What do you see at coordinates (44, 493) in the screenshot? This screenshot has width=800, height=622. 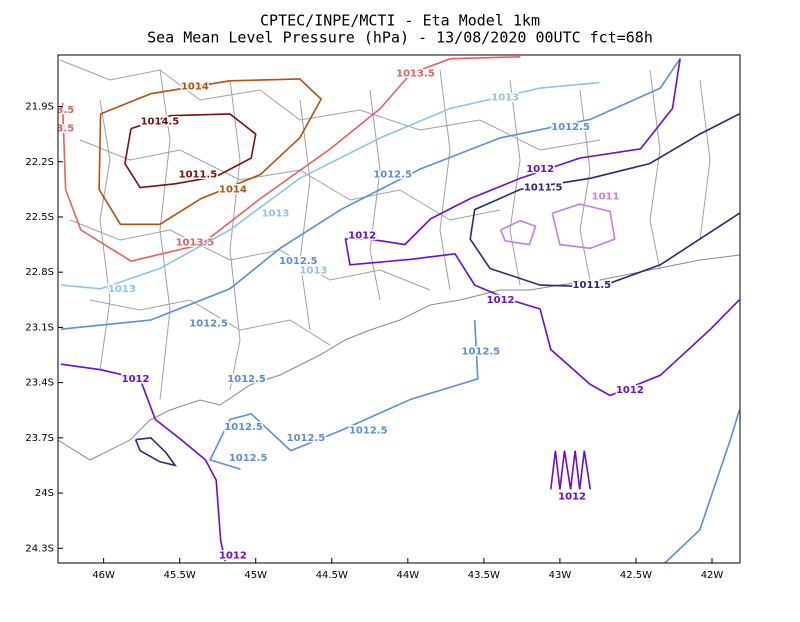 I see `y-tick-label: 24S` at bounding box center [44, 493].